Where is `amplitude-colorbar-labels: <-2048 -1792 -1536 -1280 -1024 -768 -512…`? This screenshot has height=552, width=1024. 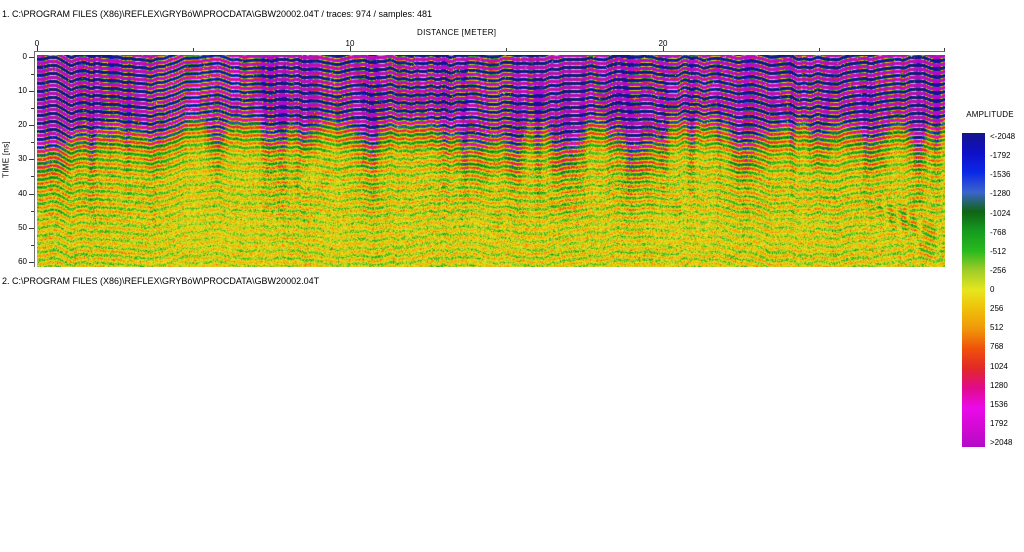
amplitude-colorbar-labels: <-2048 -1792 -1536 -1280 -1024 -768 -512… is located at coordinates (1002, 290).